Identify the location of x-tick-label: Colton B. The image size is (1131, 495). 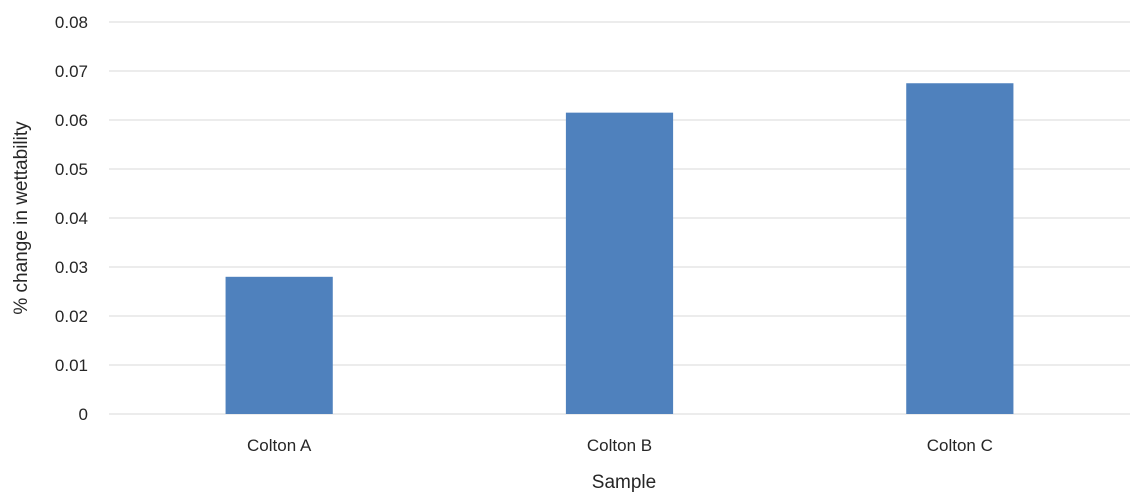
(619, 445).